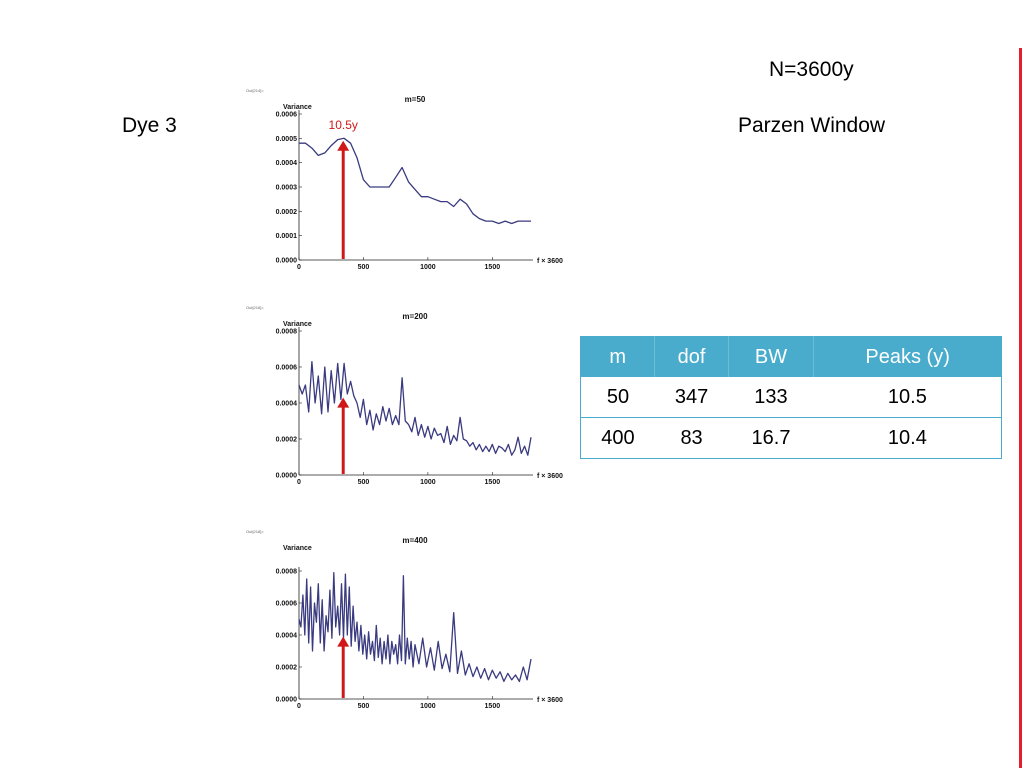 This screenshot has width=1024, height=768. Describe the element at coordinates (415, 316) in the screenshot. I see `plot-title: m=200` at that location.